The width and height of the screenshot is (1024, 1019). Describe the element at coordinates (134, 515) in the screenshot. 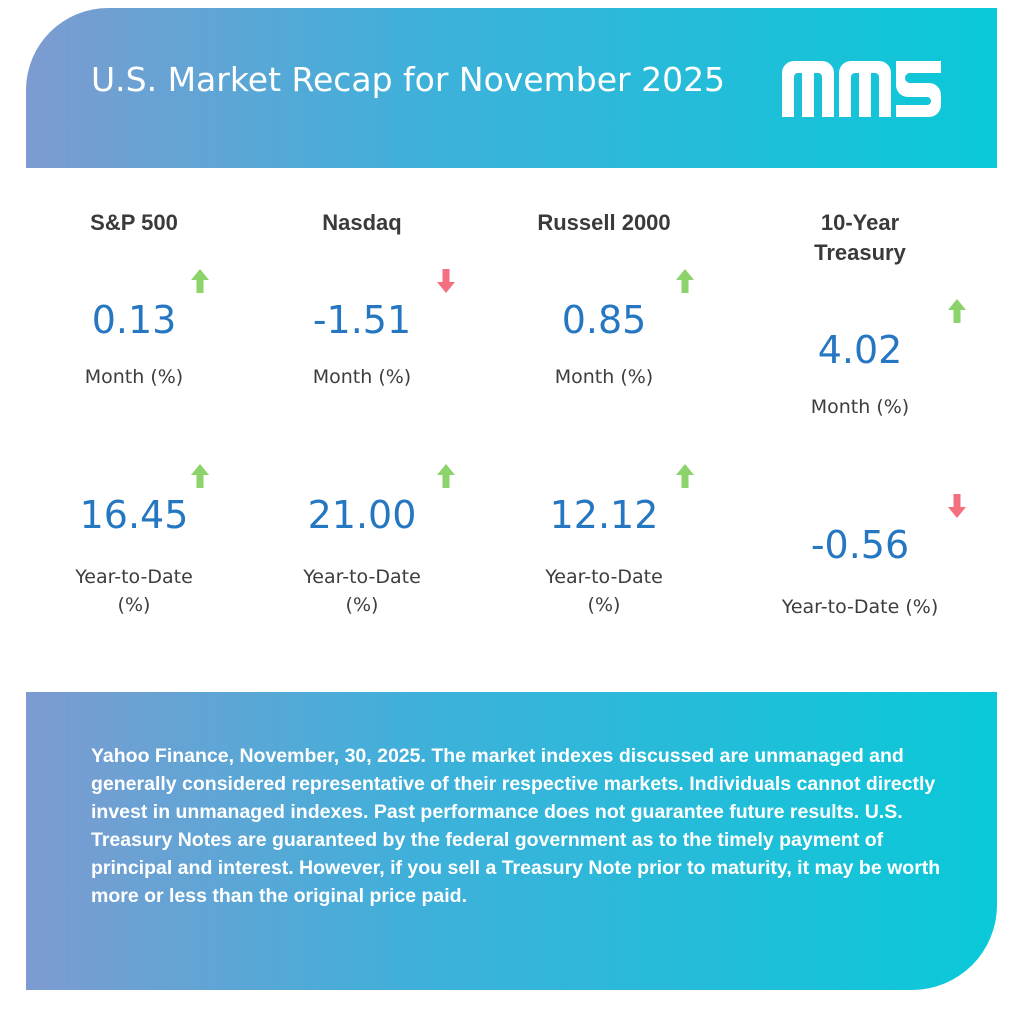

I see `ytd-value: 16.45` at that location.